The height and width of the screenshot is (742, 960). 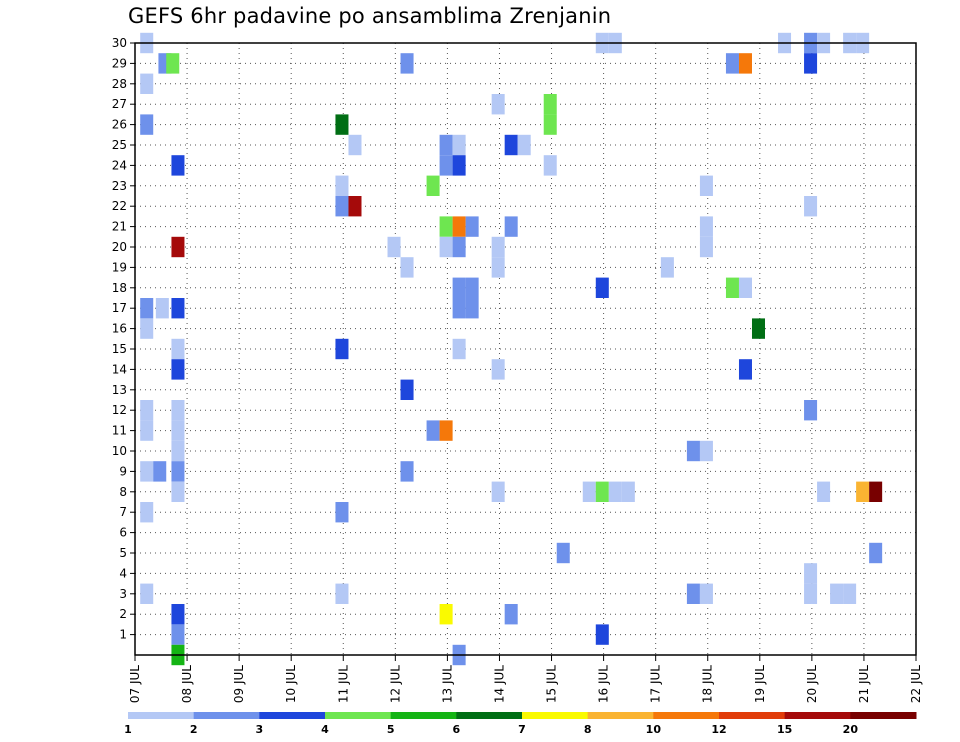 I want to click on y-tick-label: 6, so click(x=123, y=533).